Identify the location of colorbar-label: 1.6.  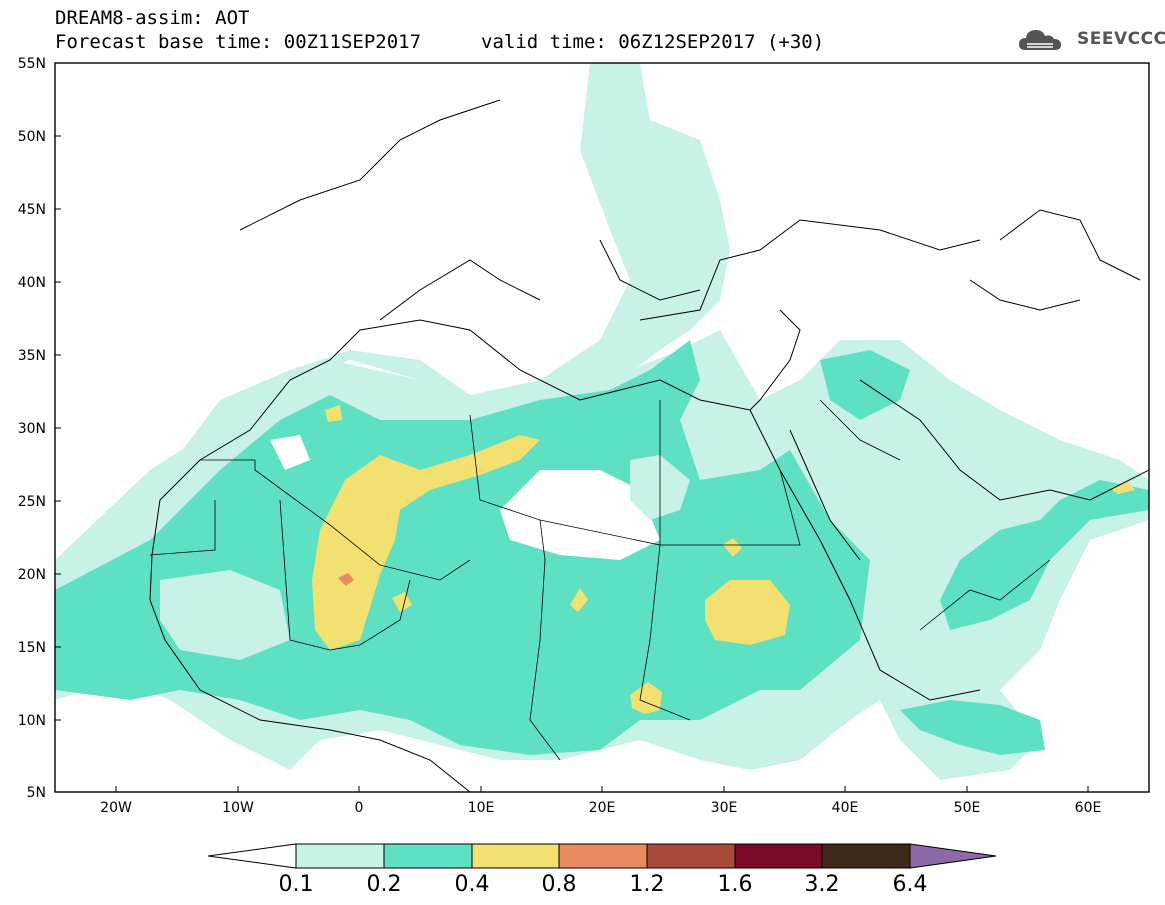
(735, 884).